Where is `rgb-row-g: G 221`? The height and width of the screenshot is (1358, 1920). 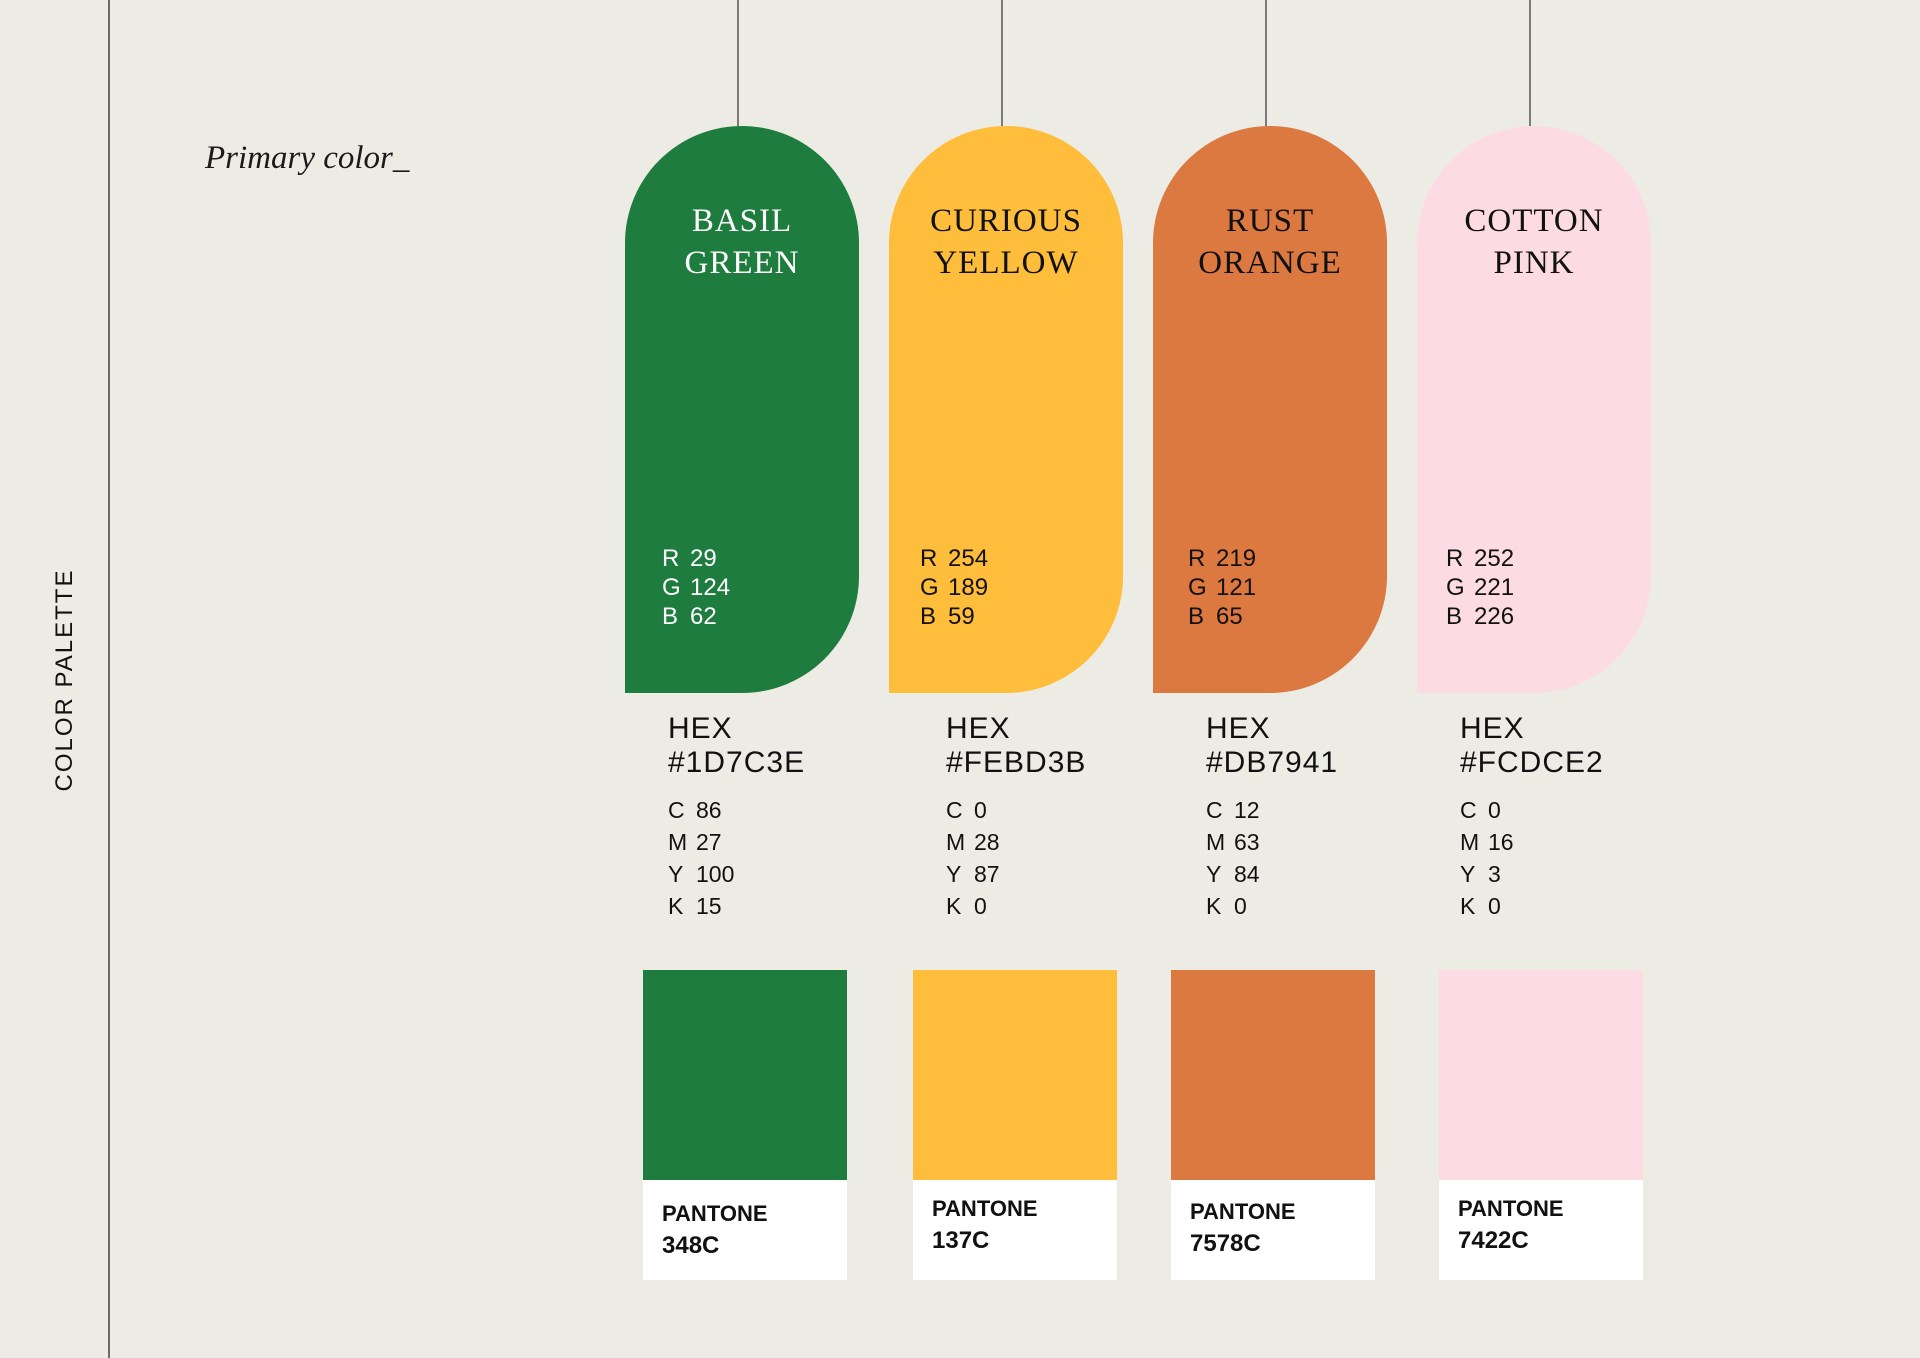 rgb-row-g: G 221 is located at coordinates (1480, 587).